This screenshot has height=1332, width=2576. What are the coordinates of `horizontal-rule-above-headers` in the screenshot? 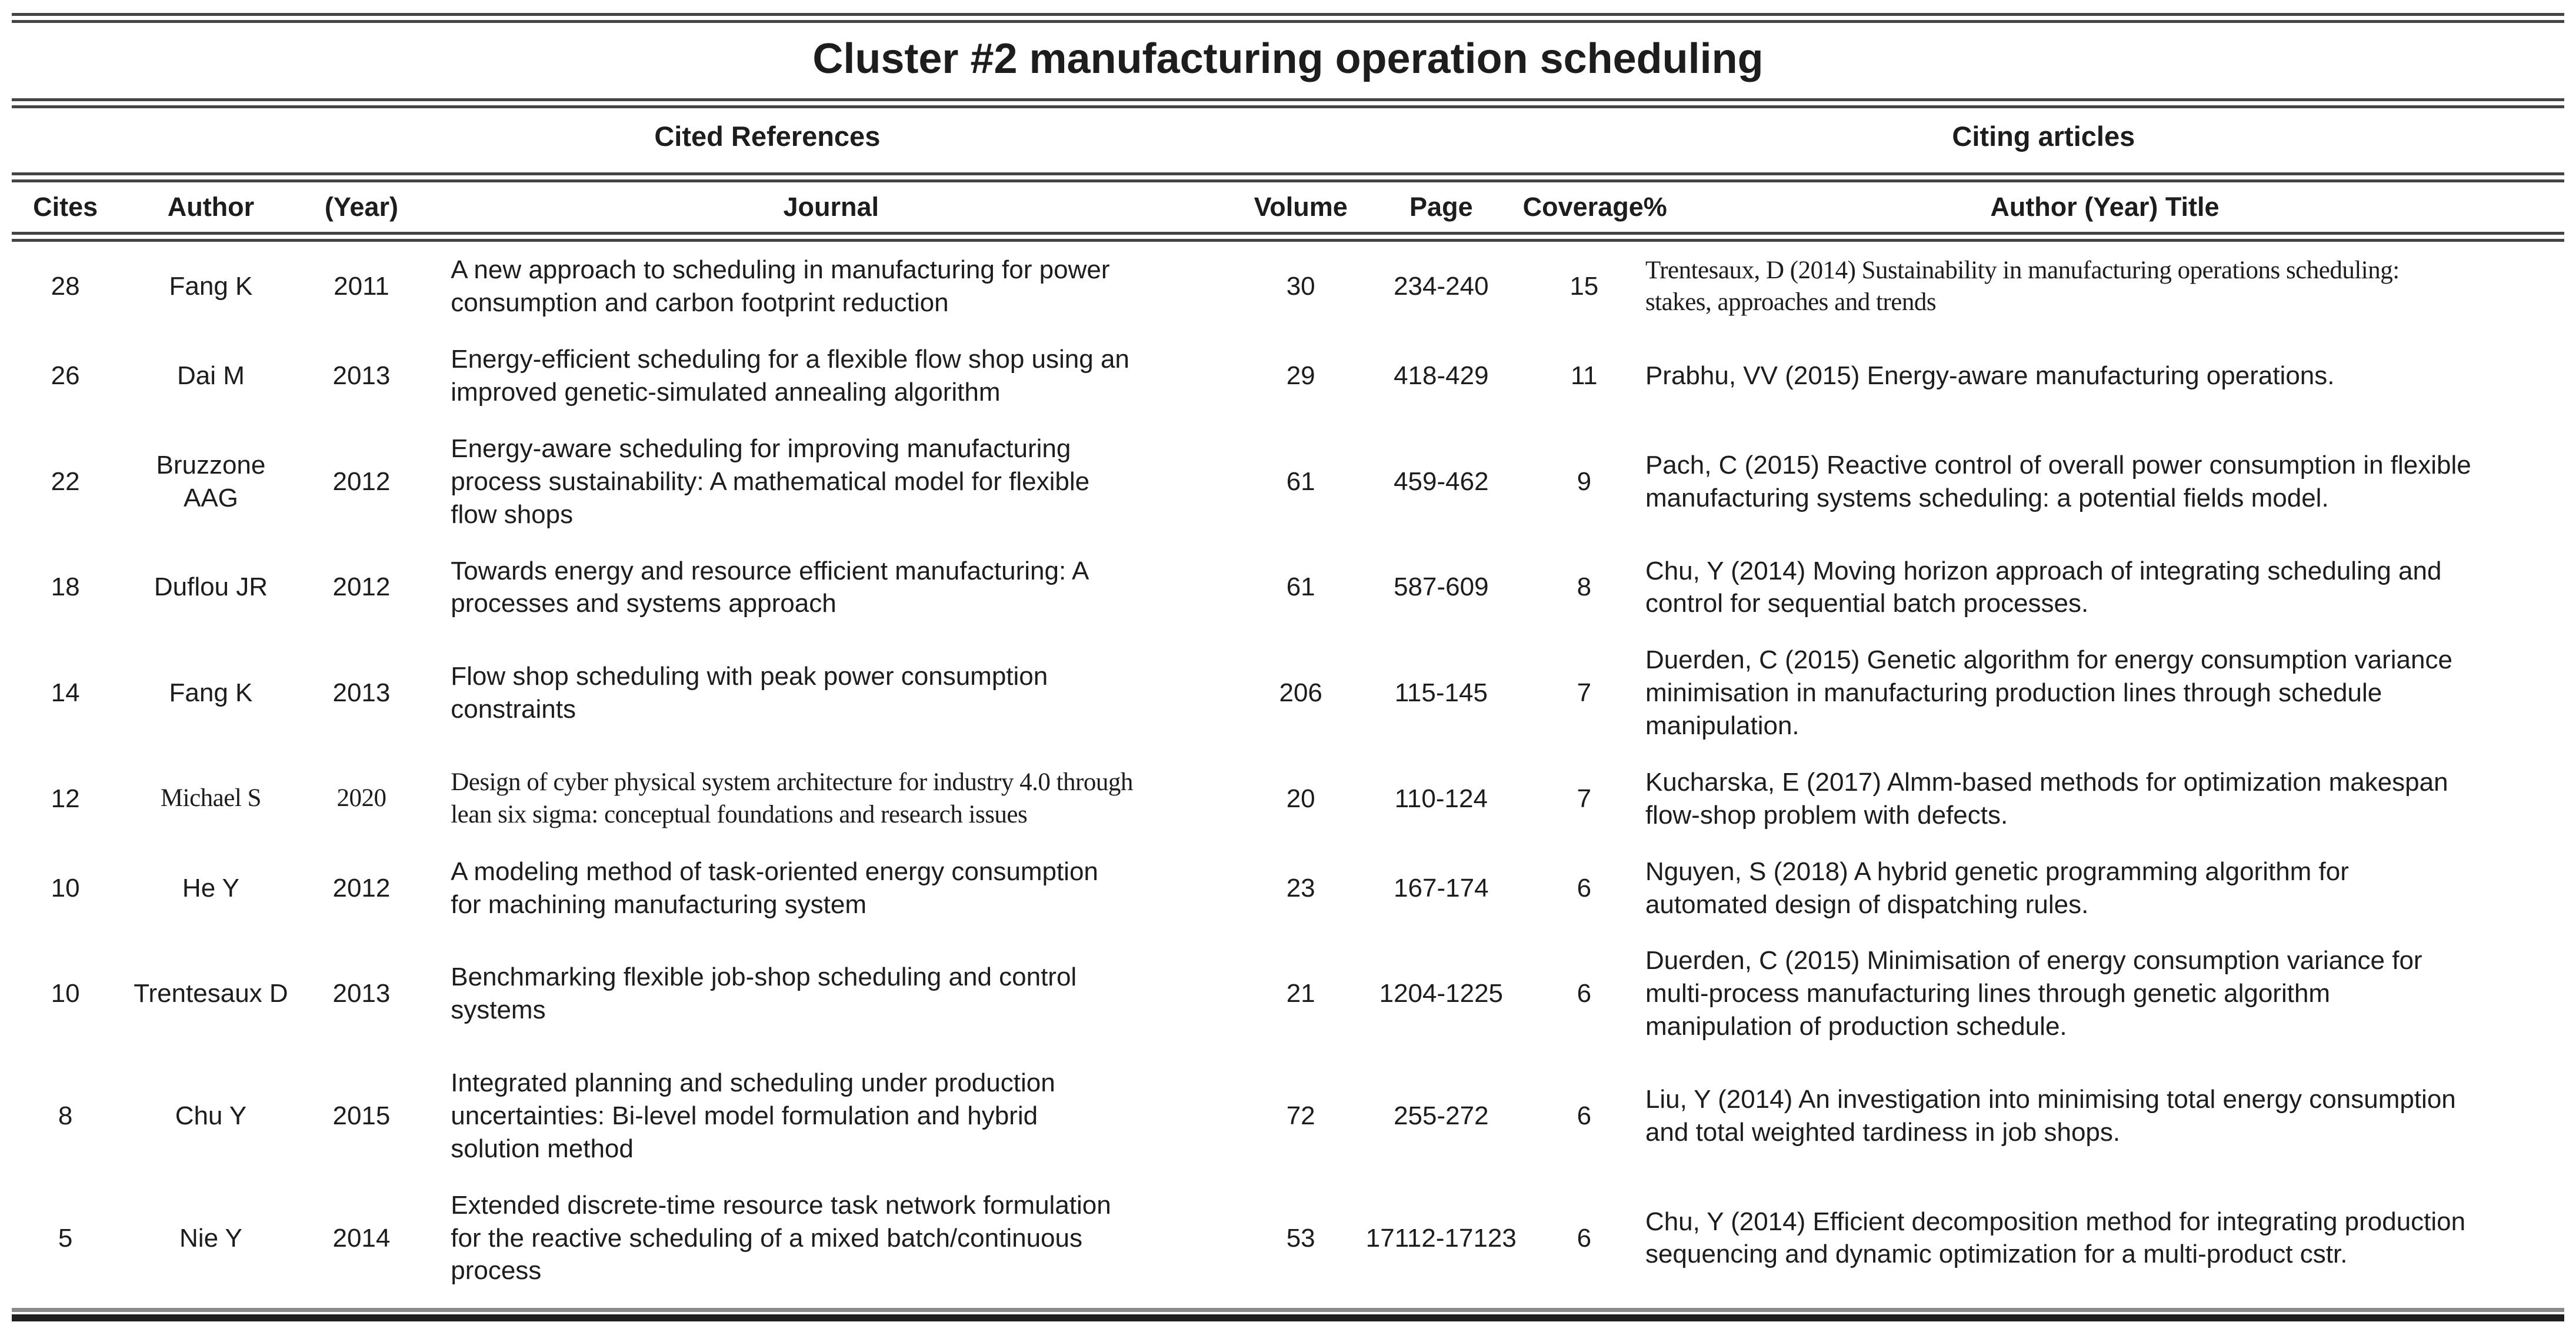 It's located at (1288, 177).